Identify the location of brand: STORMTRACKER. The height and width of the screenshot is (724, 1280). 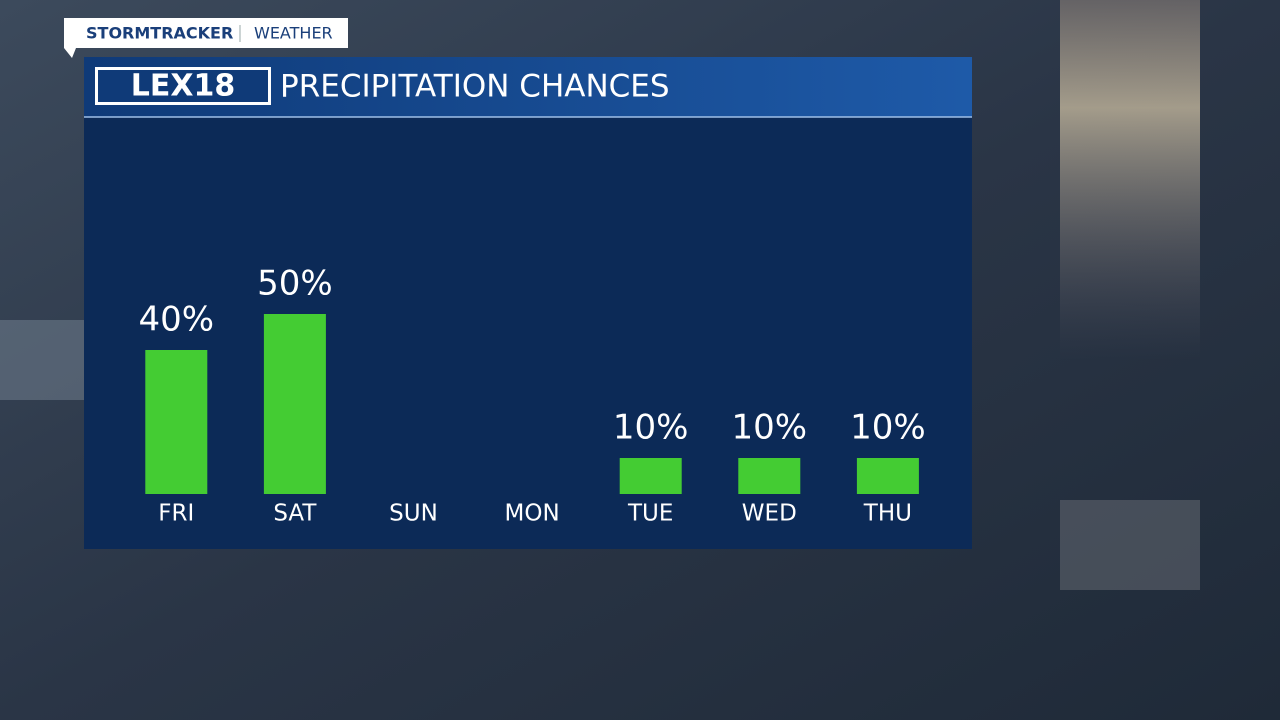
(159, 33).